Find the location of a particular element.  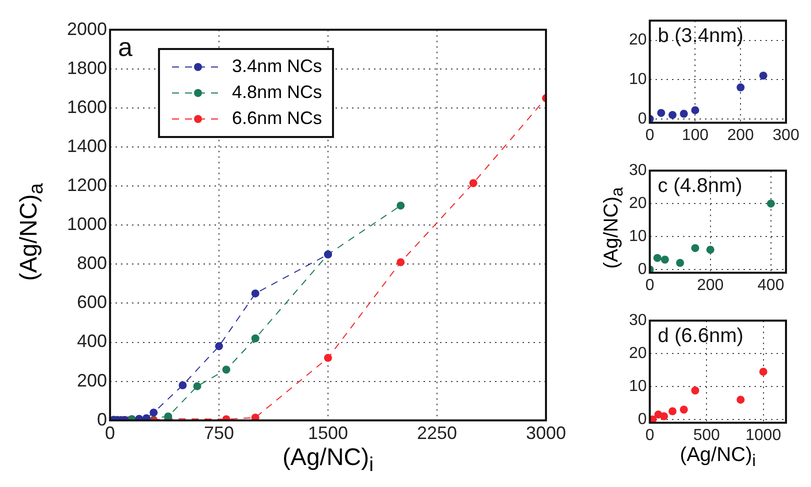

y-tick-label: 1600 is located at coordinates (87, 106).